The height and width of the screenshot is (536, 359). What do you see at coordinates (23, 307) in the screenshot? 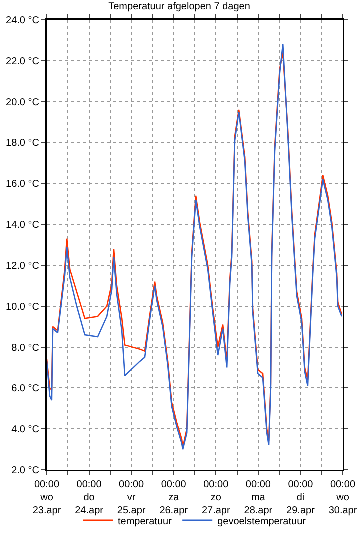
I see `y-tick-label: 10.0 °C` at bounding box center [23, 307].